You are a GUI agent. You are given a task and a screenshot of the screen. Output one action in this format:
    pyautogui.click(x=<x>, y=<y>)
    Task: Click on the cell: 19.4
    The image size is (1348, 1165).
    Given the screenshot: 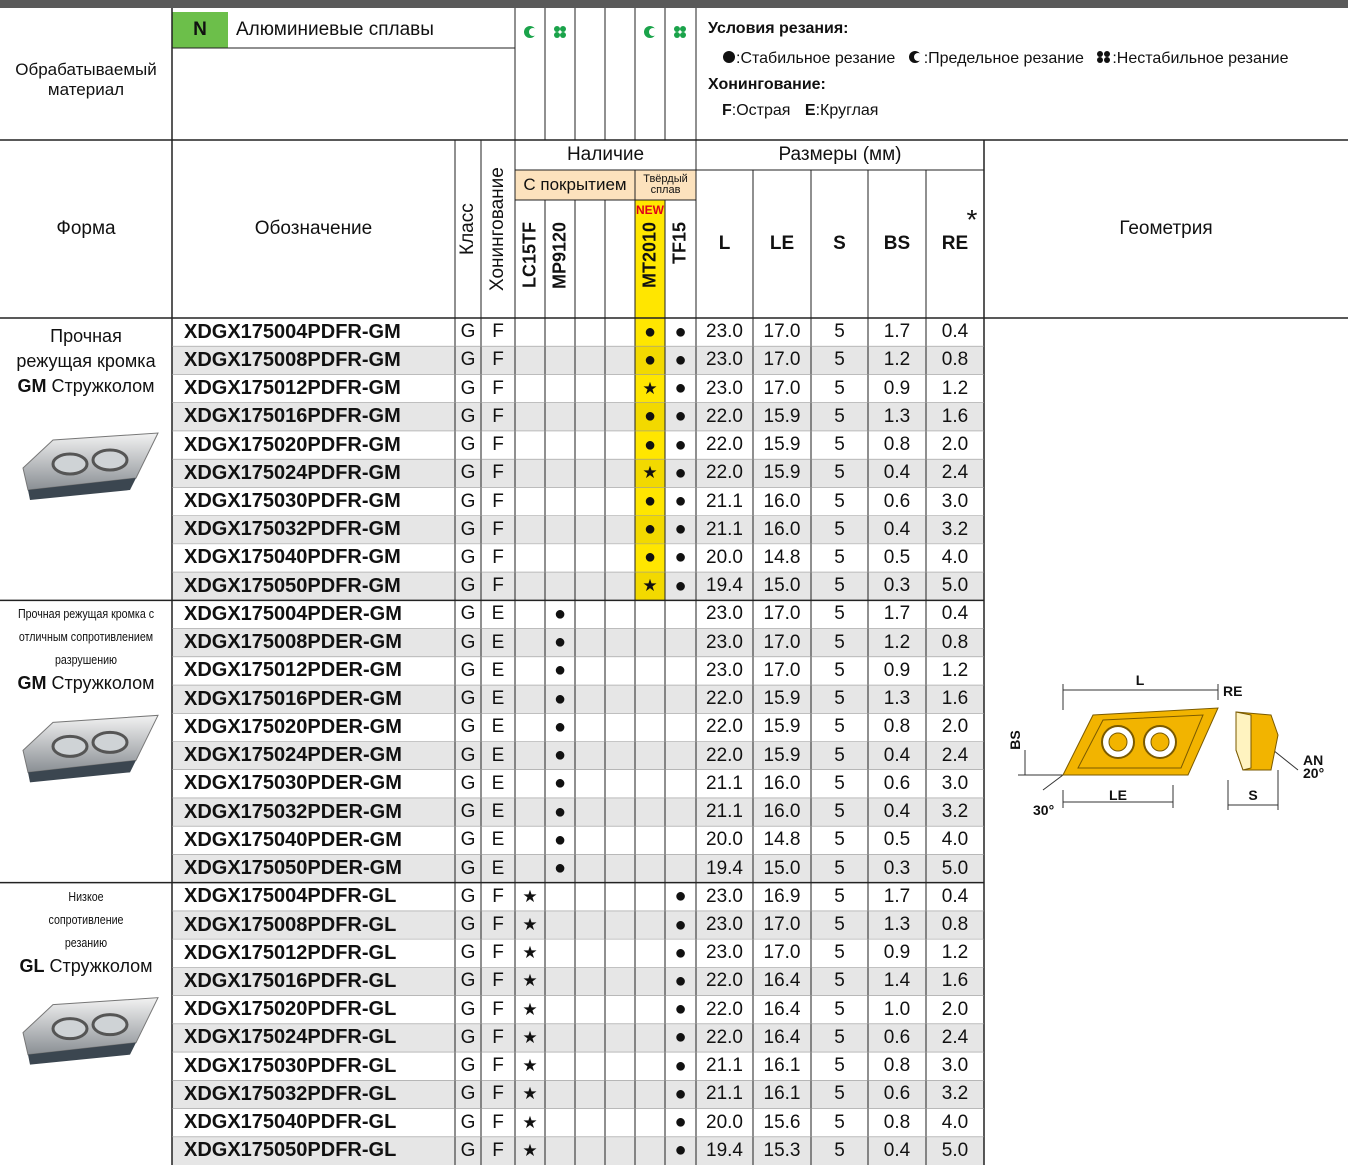 What is the action you would take?
    pyautogui.click(x=724, y=586)
    